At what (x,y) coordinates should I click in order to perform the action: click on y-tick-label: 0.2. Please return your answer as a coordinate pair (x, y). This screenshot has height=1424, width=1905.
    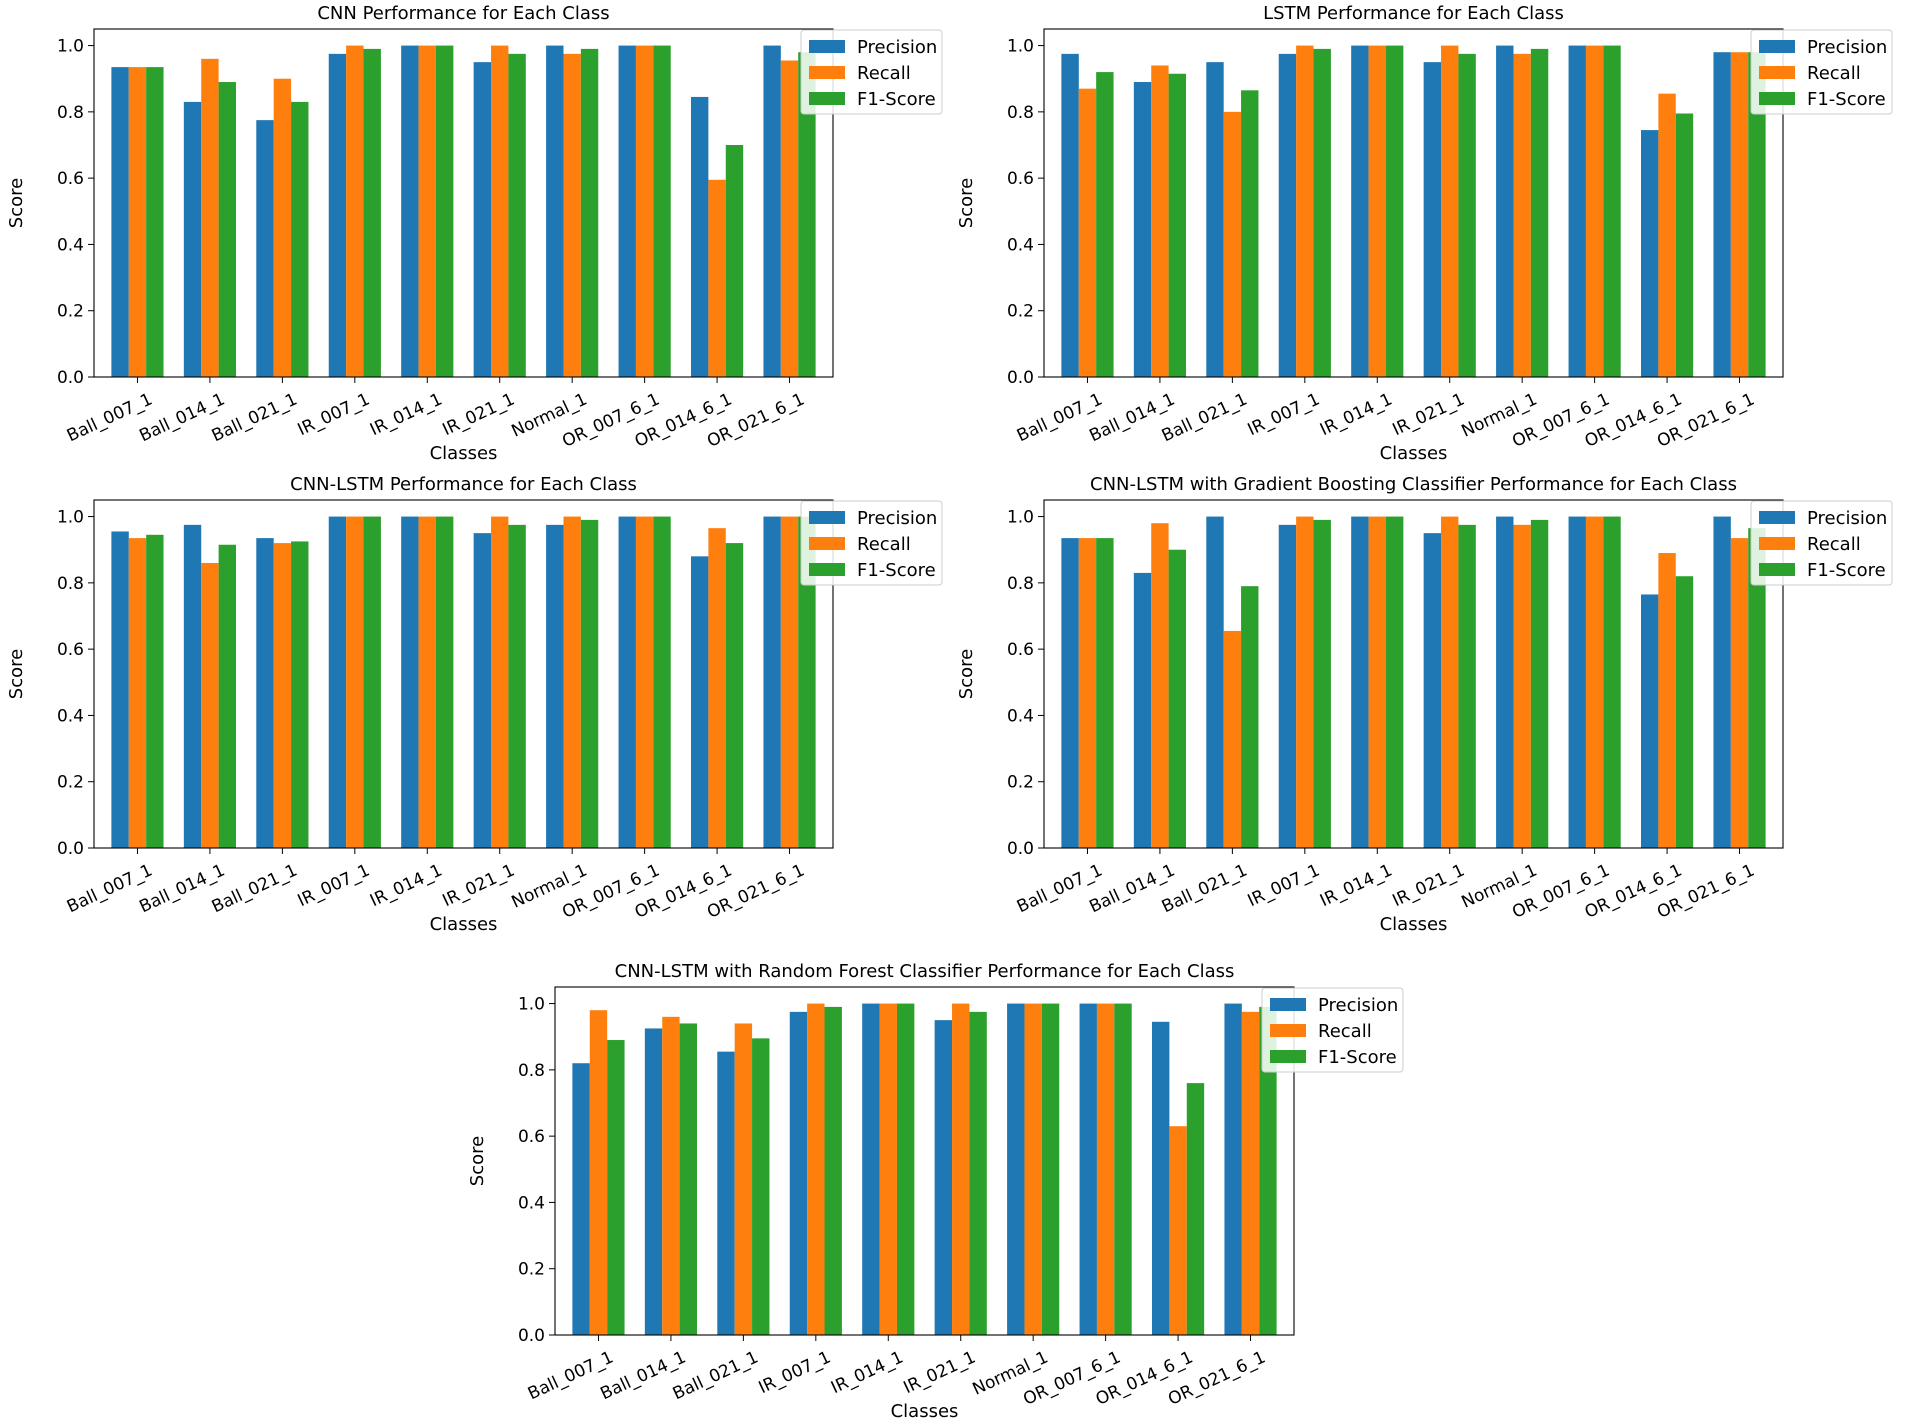
    Looking at the image, I should click on (70, 312).